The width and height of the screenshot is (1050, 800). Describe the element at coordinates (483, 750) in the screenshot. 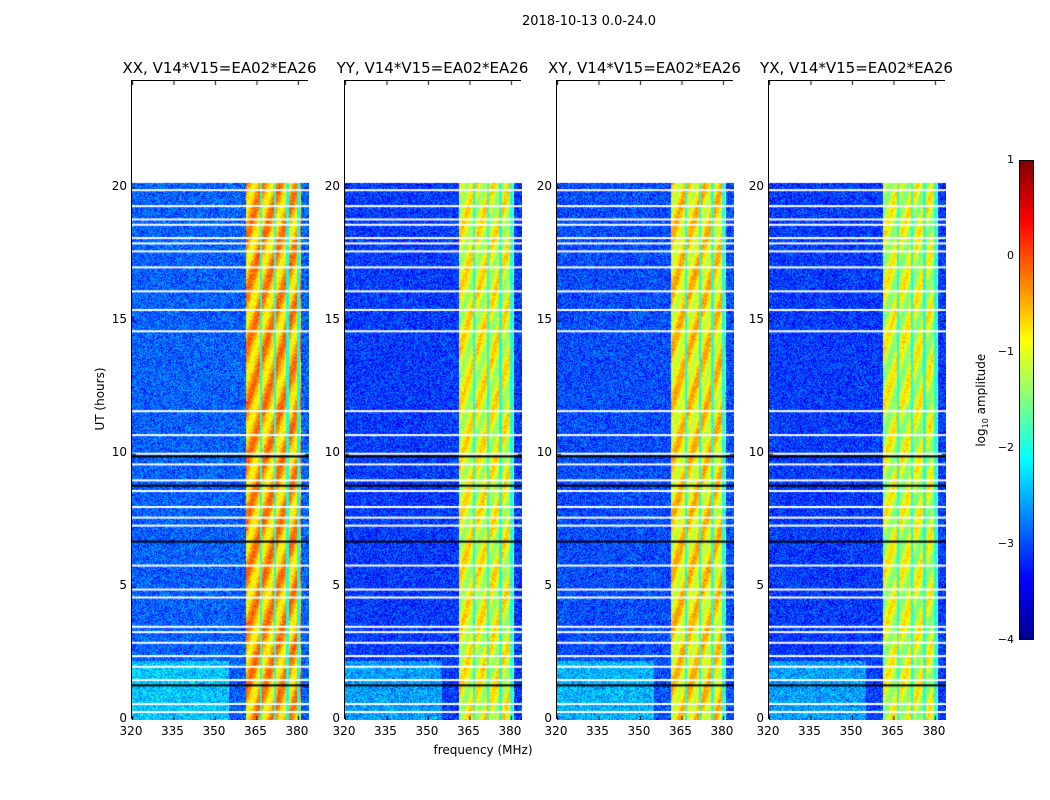

I see `x-axis-label: frequency (MHz)` at that location.